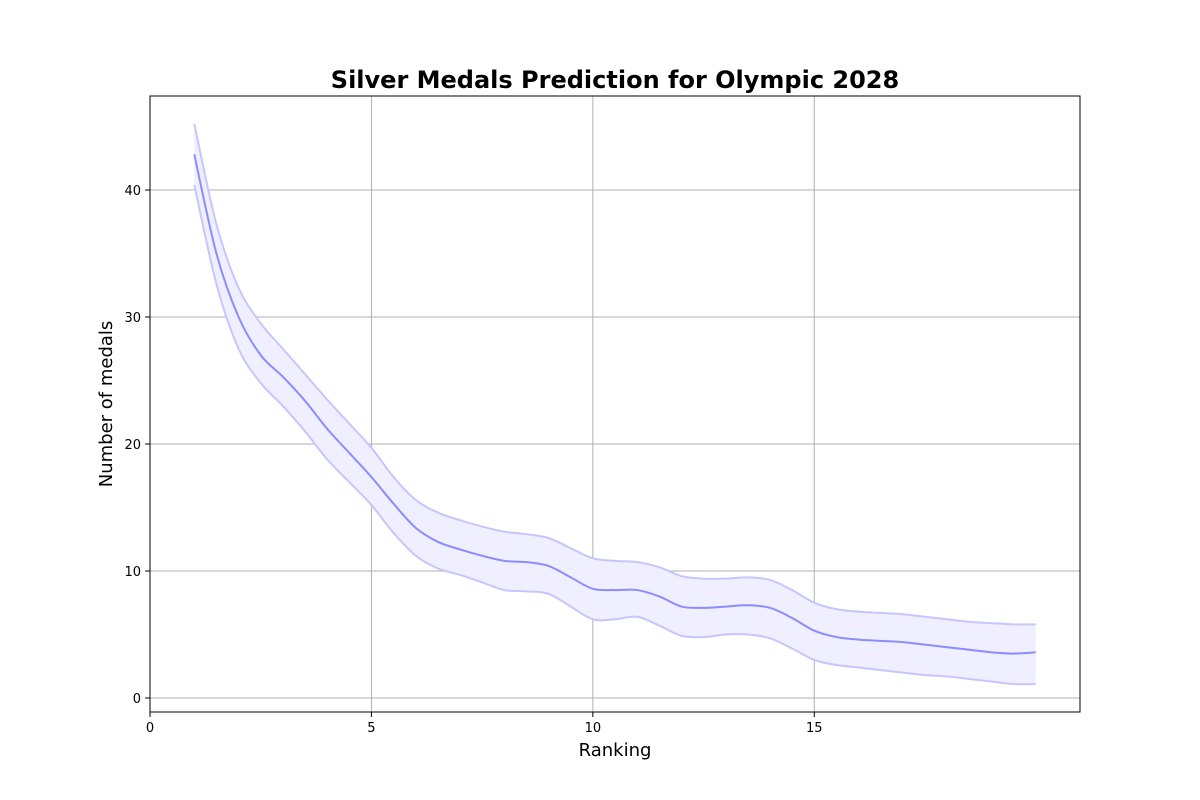 Image resolution: width=1200 pixels, height=800 pixels. What do you see at coordinates (137, 699) in the screenshot?
I see `y-tick-label: 0` at bounding box center [137, 699].